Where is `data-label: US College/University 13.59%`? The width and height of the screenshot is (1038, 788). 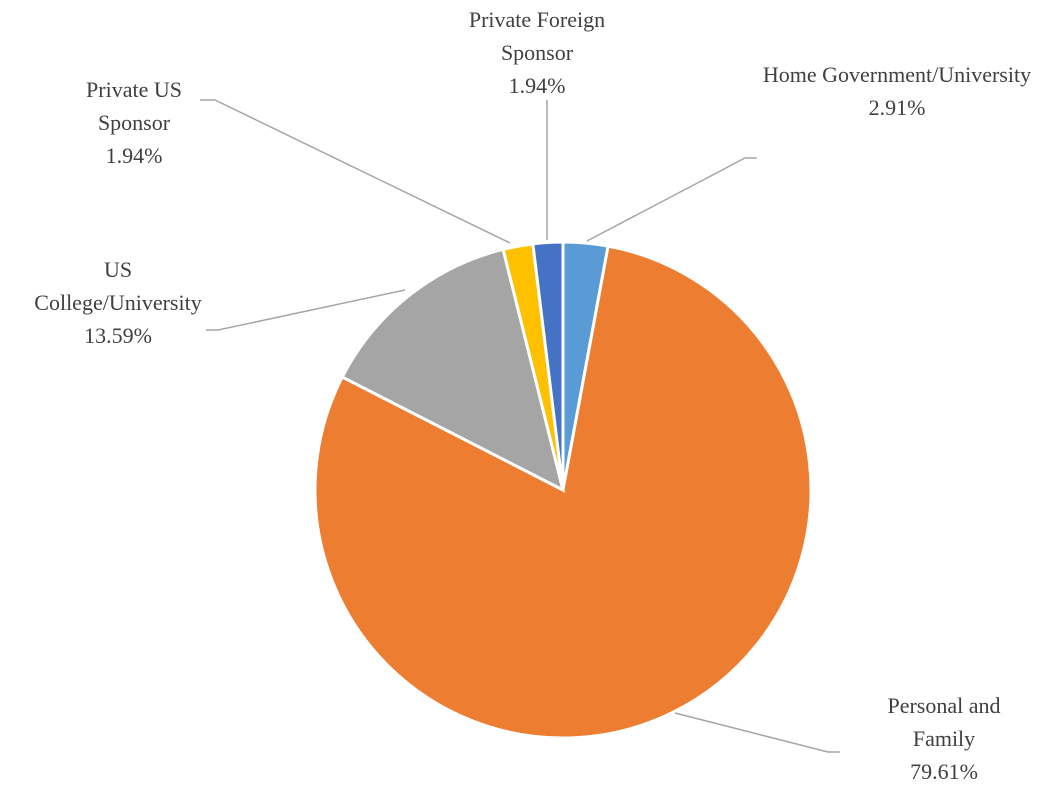
data-label: US College/University 13.59% is located at coordinates (118, 302).